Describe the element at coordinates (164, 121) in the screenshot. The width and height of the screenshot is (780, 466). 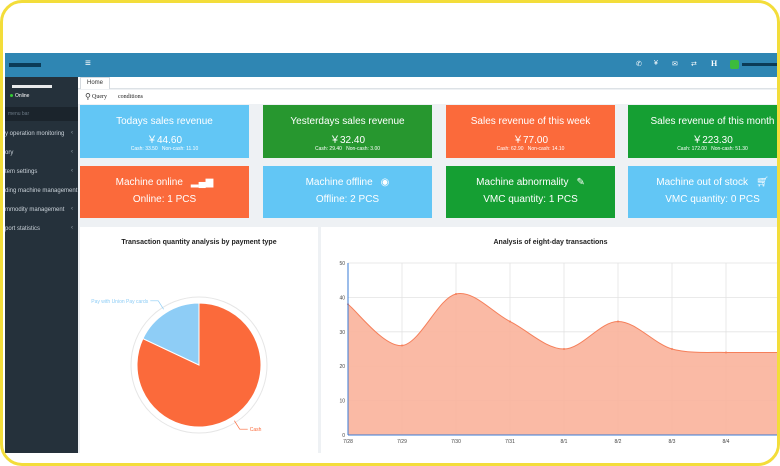
I see `card-title: Todays sales revenue` at that location.